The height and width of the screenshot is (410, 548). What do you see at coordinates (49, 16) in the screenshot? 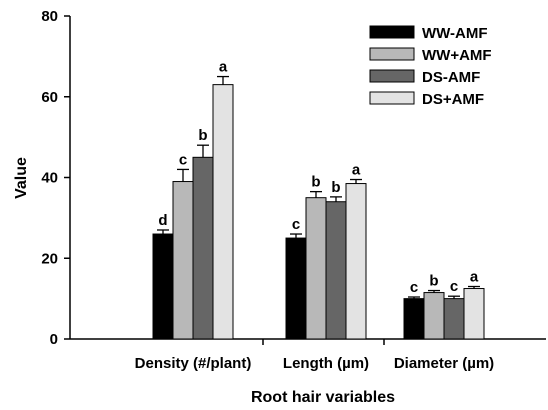
I see `y-tick-label: 80` at bounding box center [49, 16].